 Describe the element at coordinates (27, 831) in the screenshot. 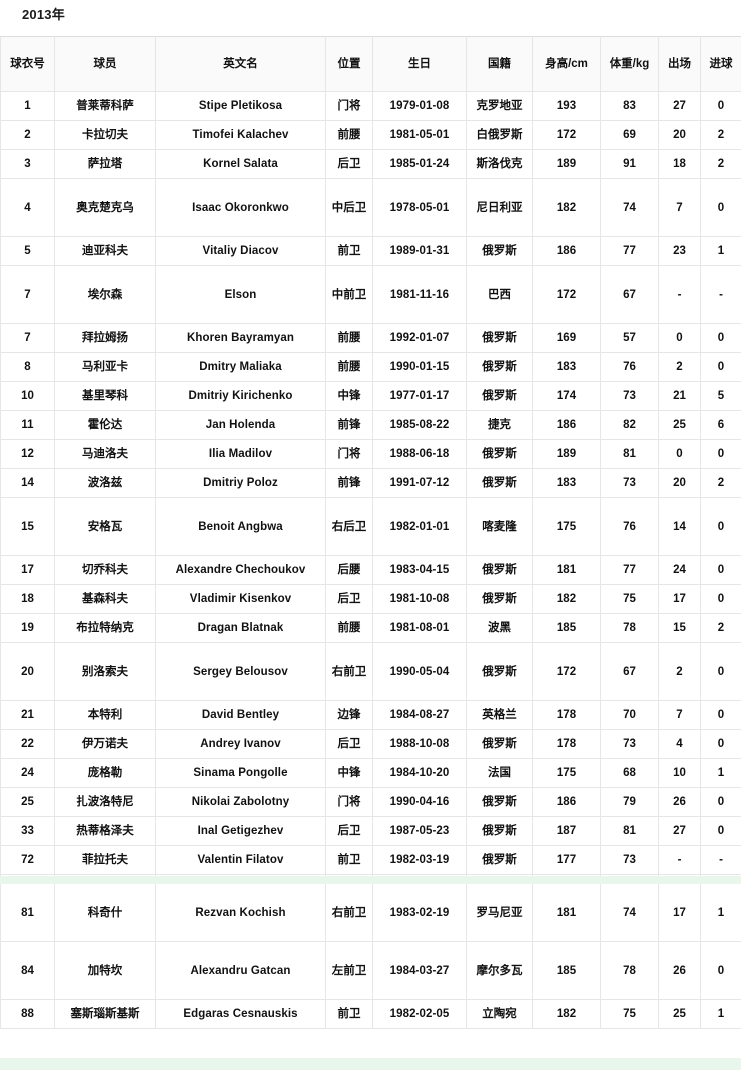

I see `cell-shirt-number: 33` at that location.